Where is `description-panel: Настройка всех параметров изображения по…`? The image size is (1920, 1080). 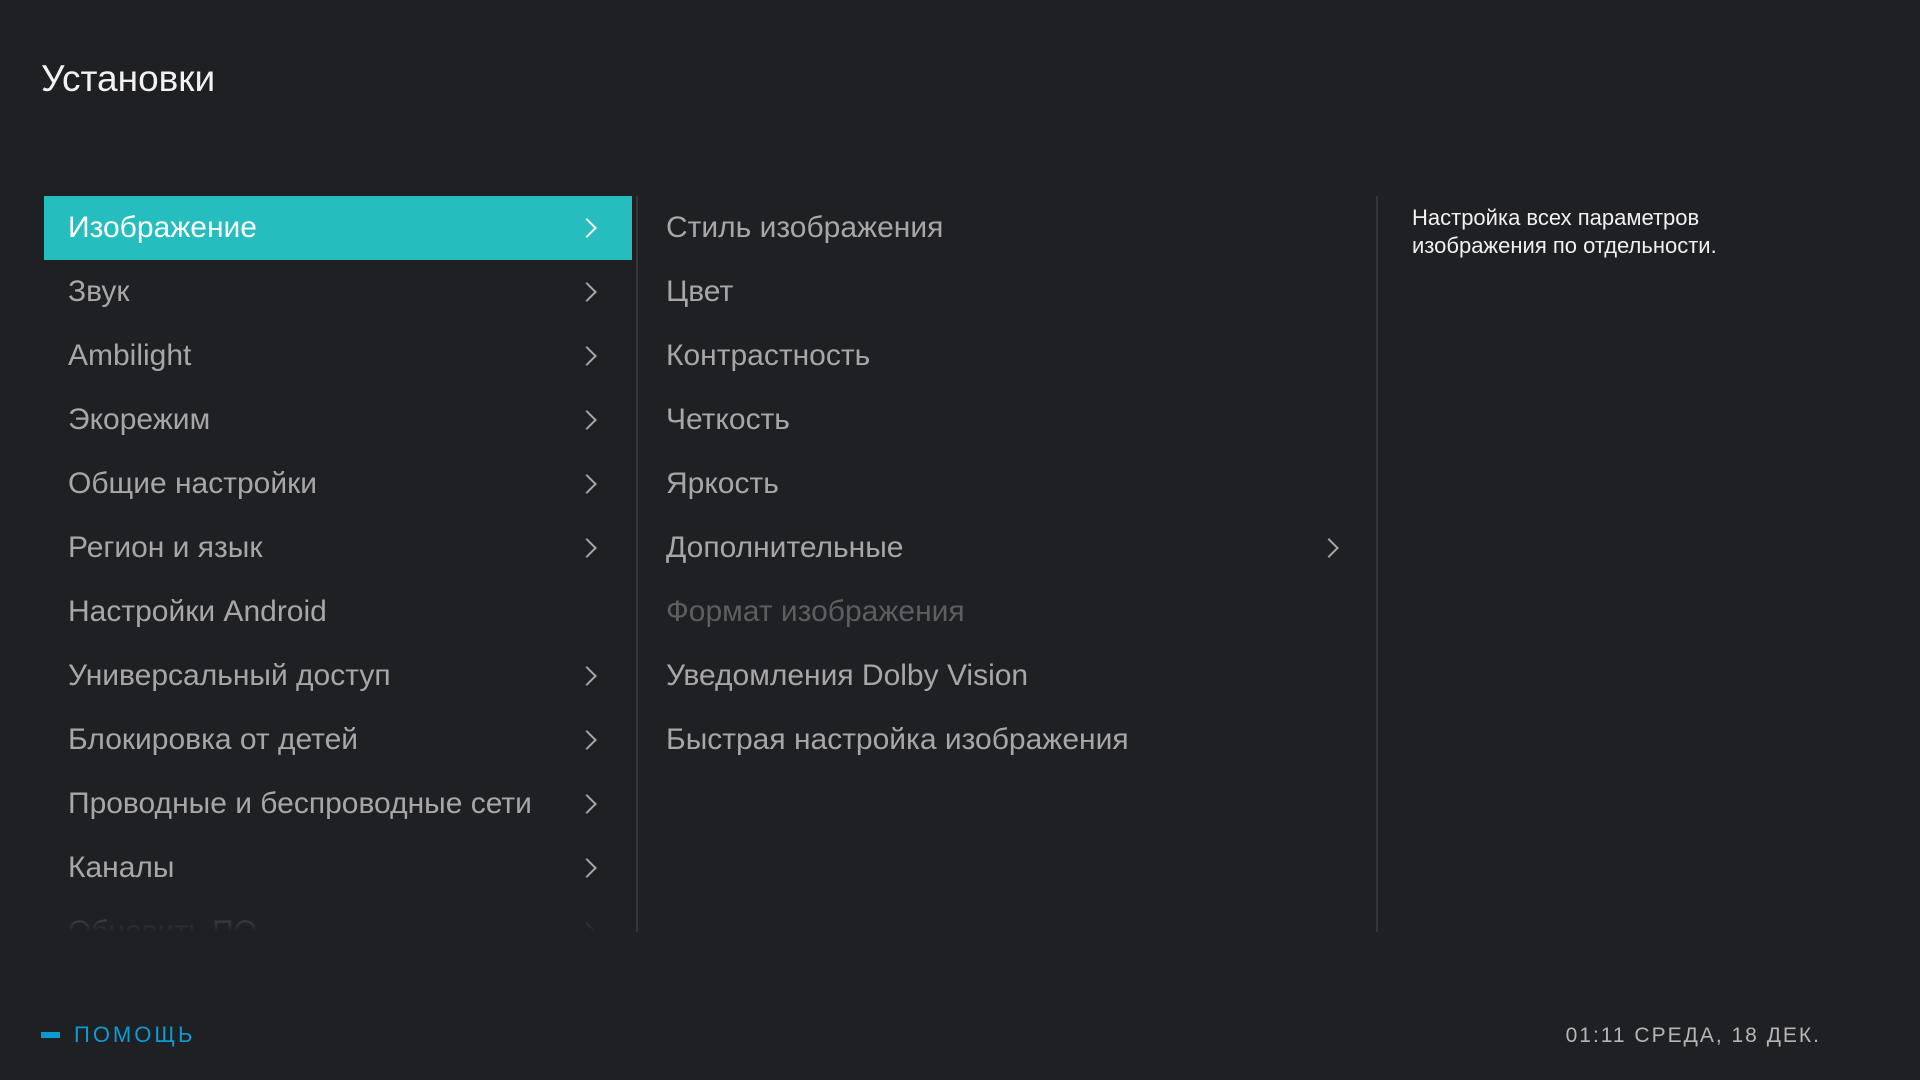
description-panel: Настройка всех параметров изображения по… is located at coordinates (1622, 232).